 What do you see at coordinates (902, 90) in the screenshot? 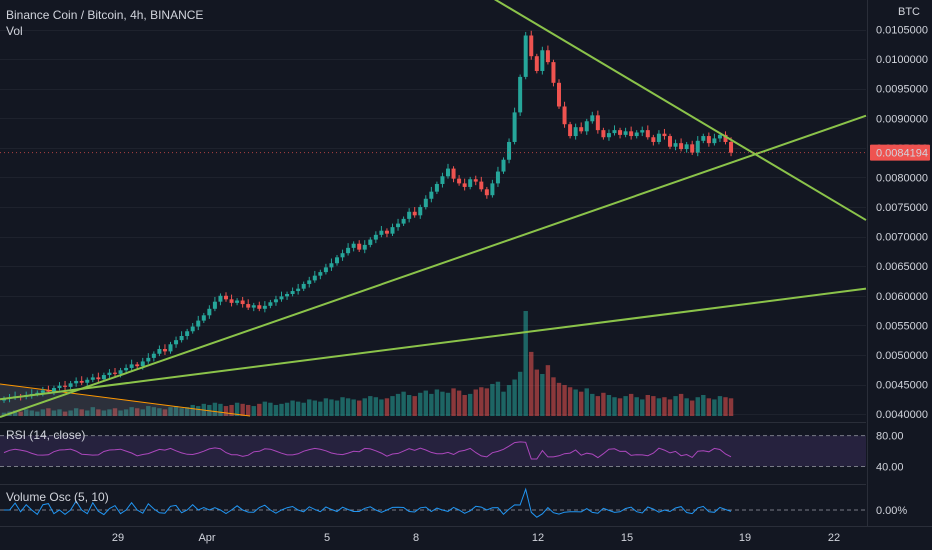
I see `price-tick-label: 0.0095000` at bounding box center [902, 90].